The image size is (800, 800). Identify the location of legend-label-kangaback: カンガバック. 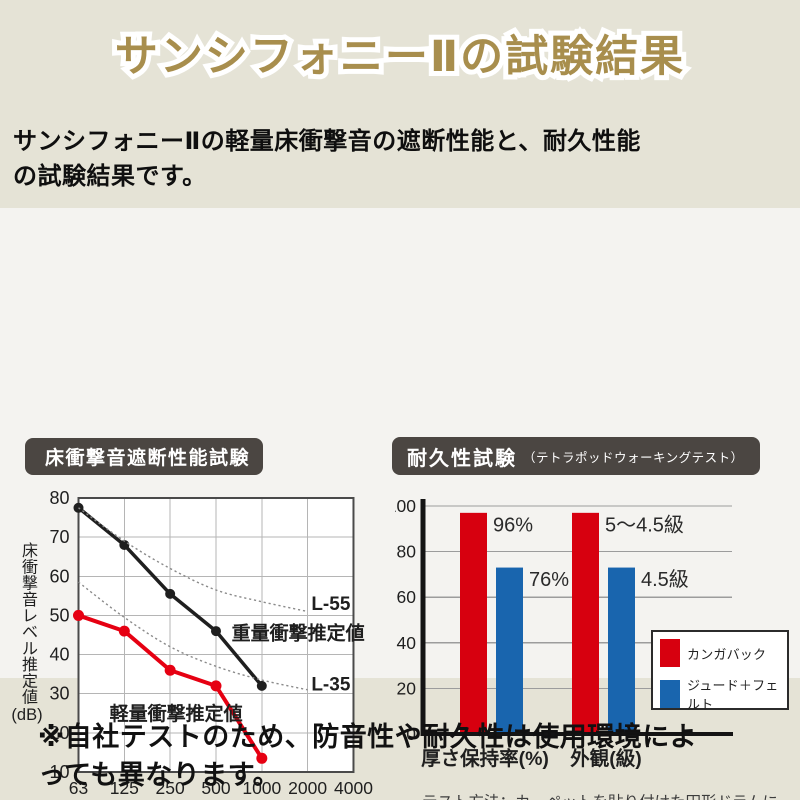
(727, 654).